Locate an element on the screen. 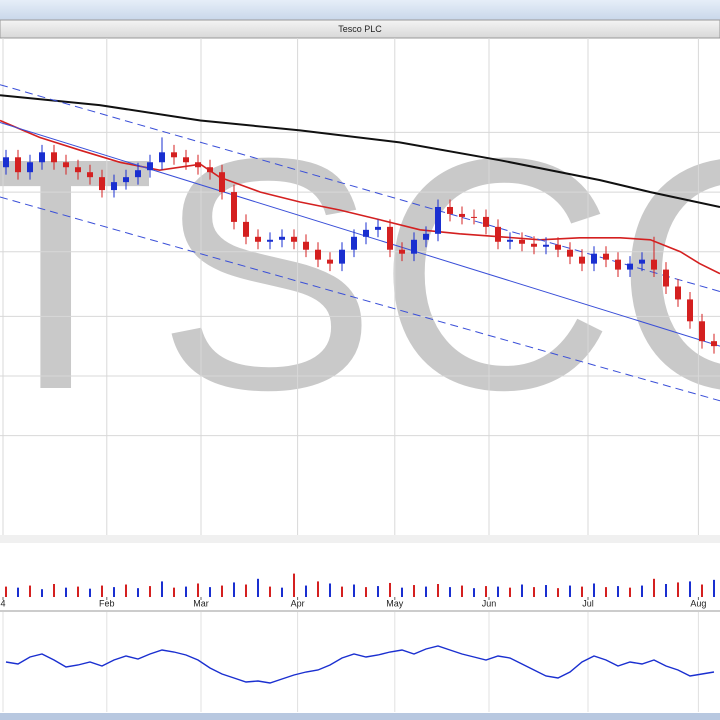  status-bar is located at coordinates (360, 716).